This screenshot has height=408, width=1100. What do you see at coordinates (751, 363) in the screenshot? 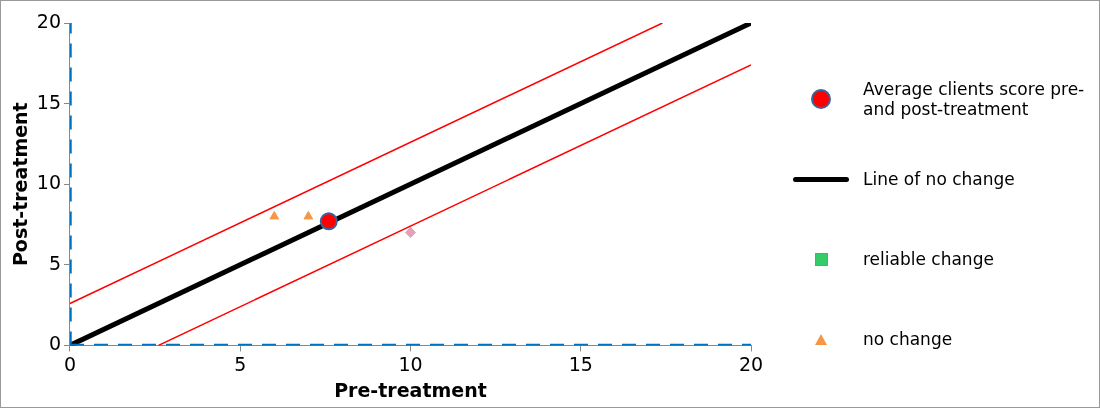
I see `x-tick-label: 20` at bounding box center [751, 363].